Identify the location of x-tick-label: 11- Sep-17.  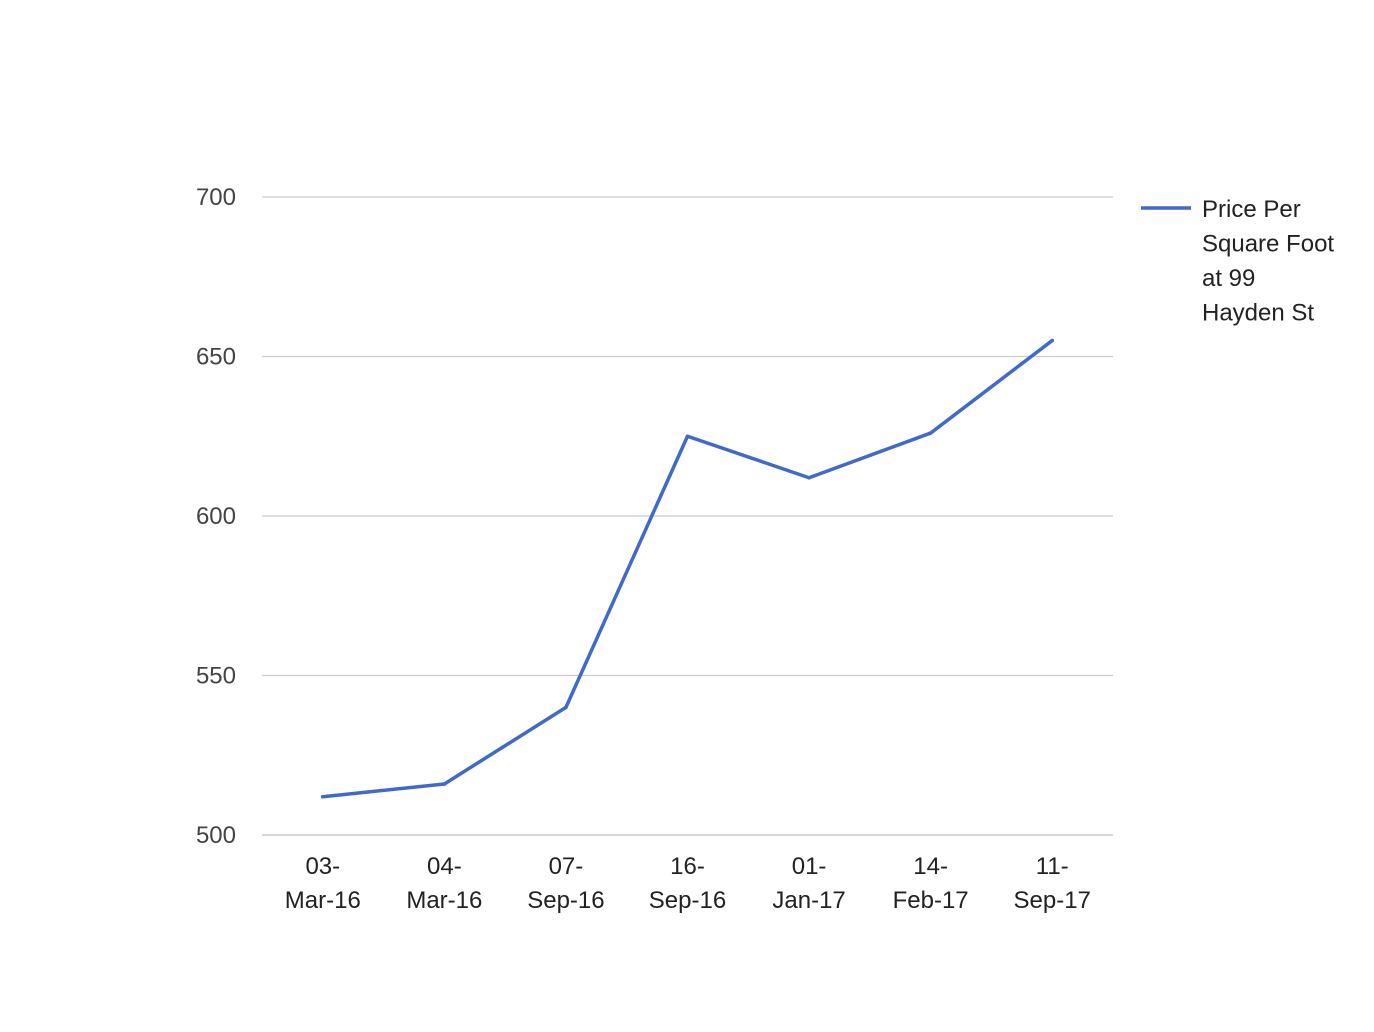
(1052, 883).